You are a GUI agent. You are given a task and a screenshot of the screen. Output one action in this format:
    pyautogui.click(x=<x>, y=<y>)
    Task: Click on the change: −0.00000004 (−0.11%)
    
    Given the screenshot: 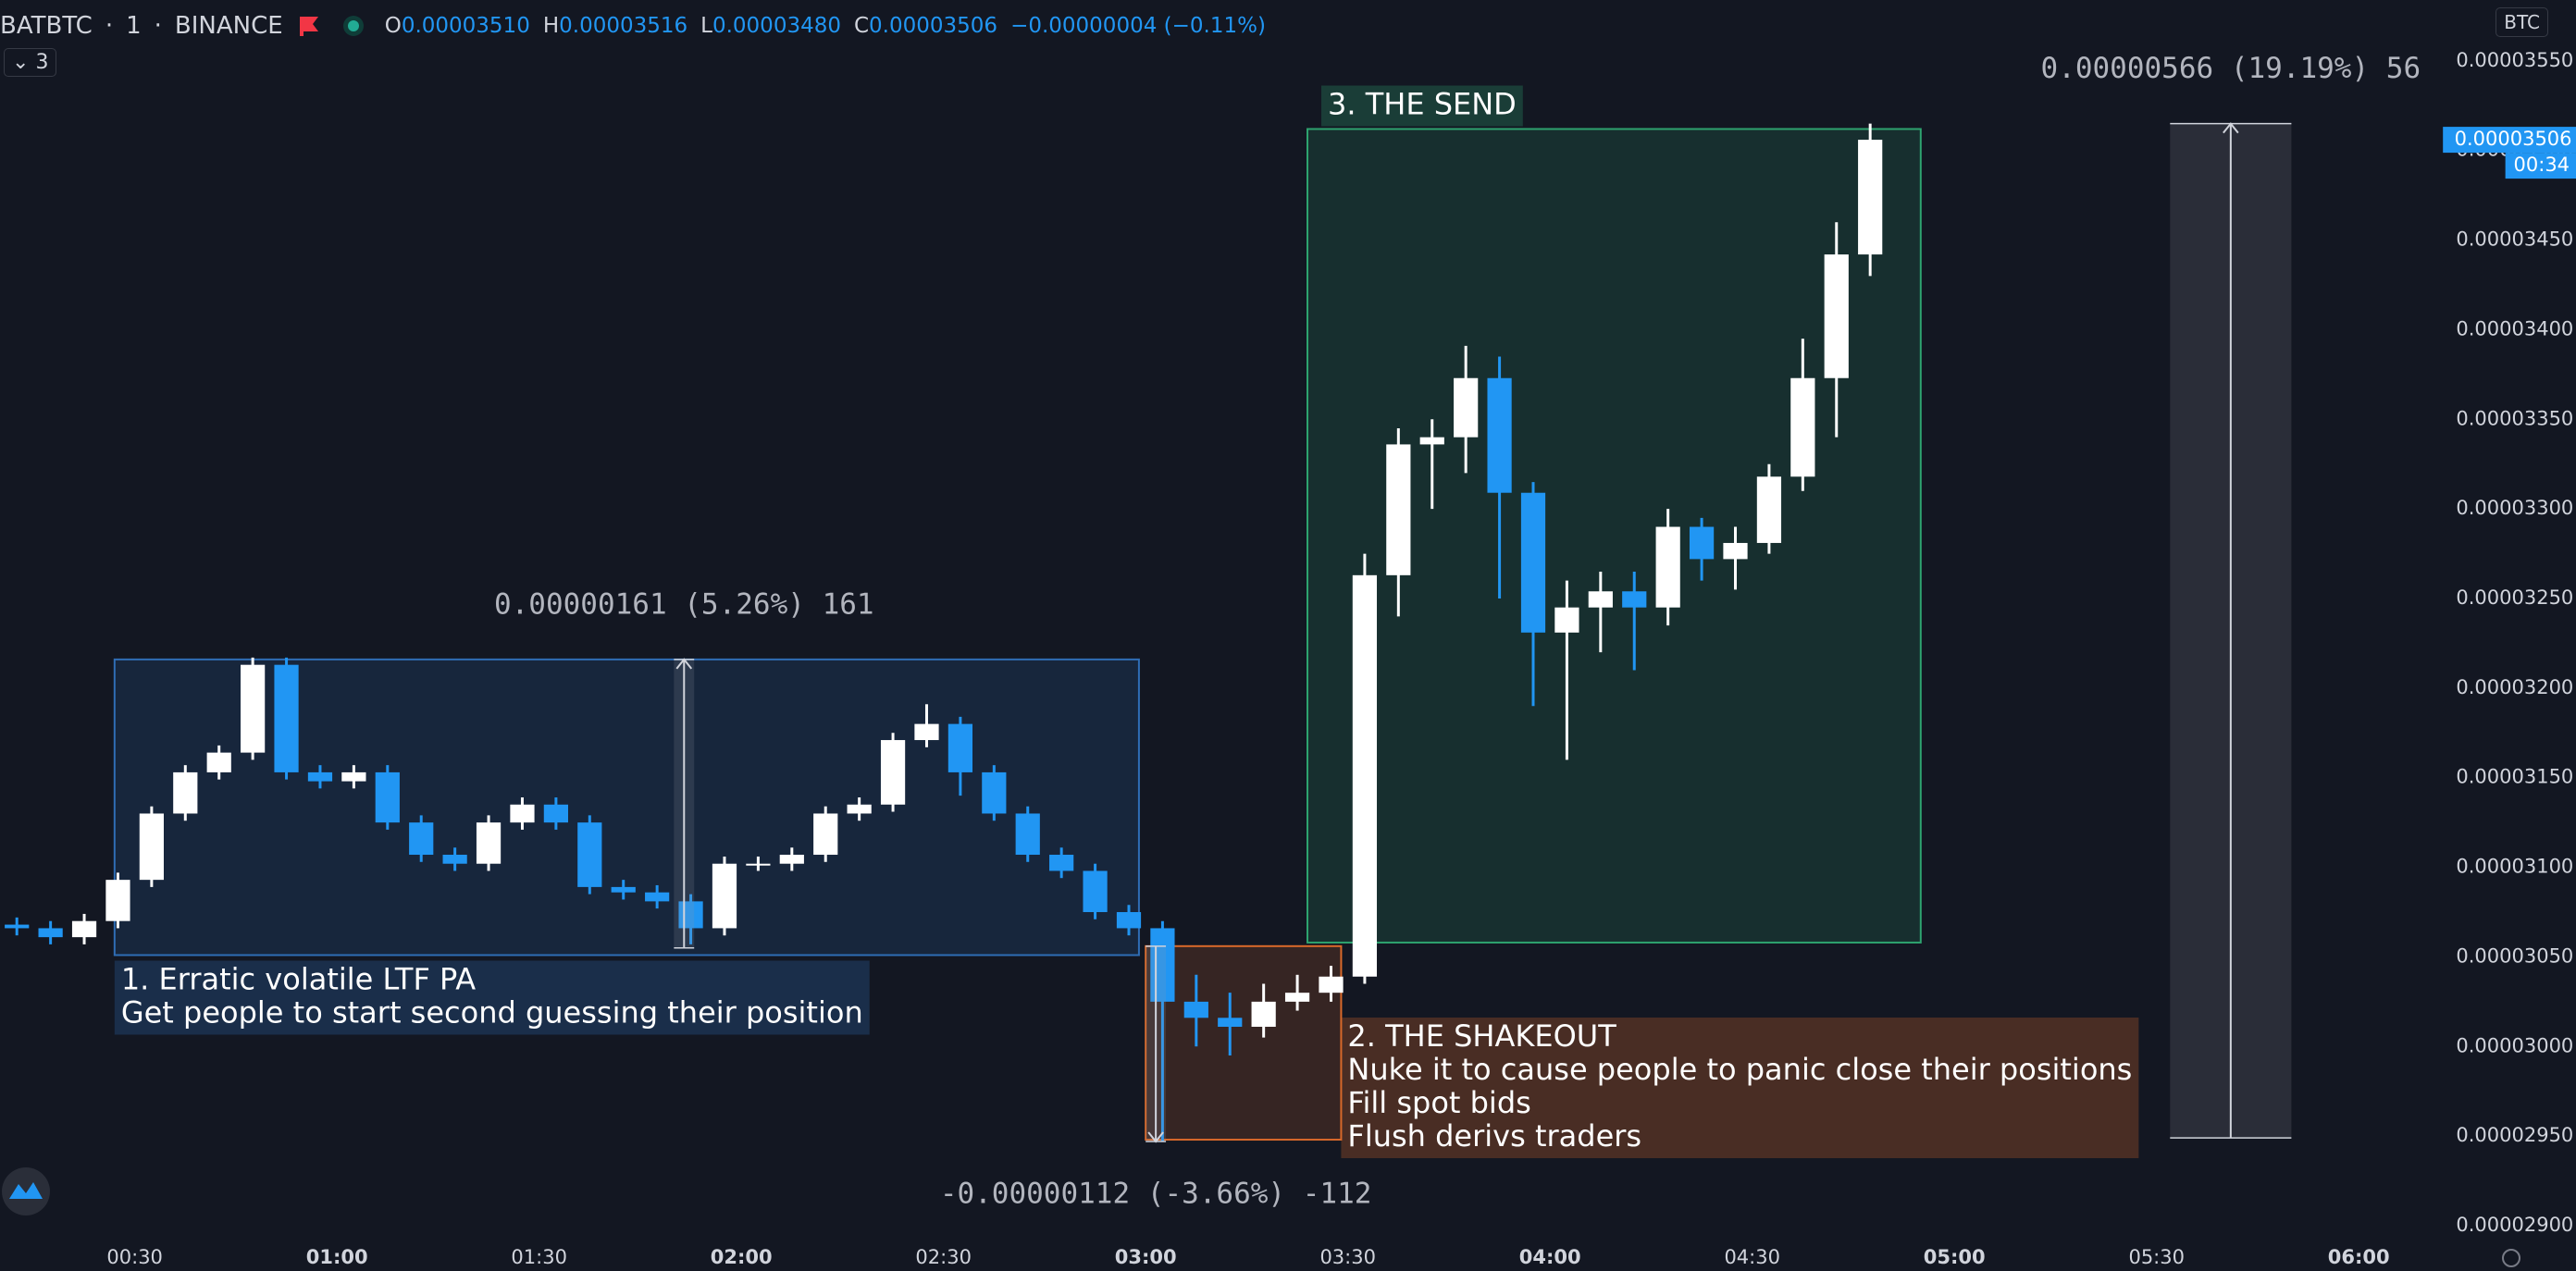 What is the action you would take?
    pyautogui.click(x=1138, y=26)
    